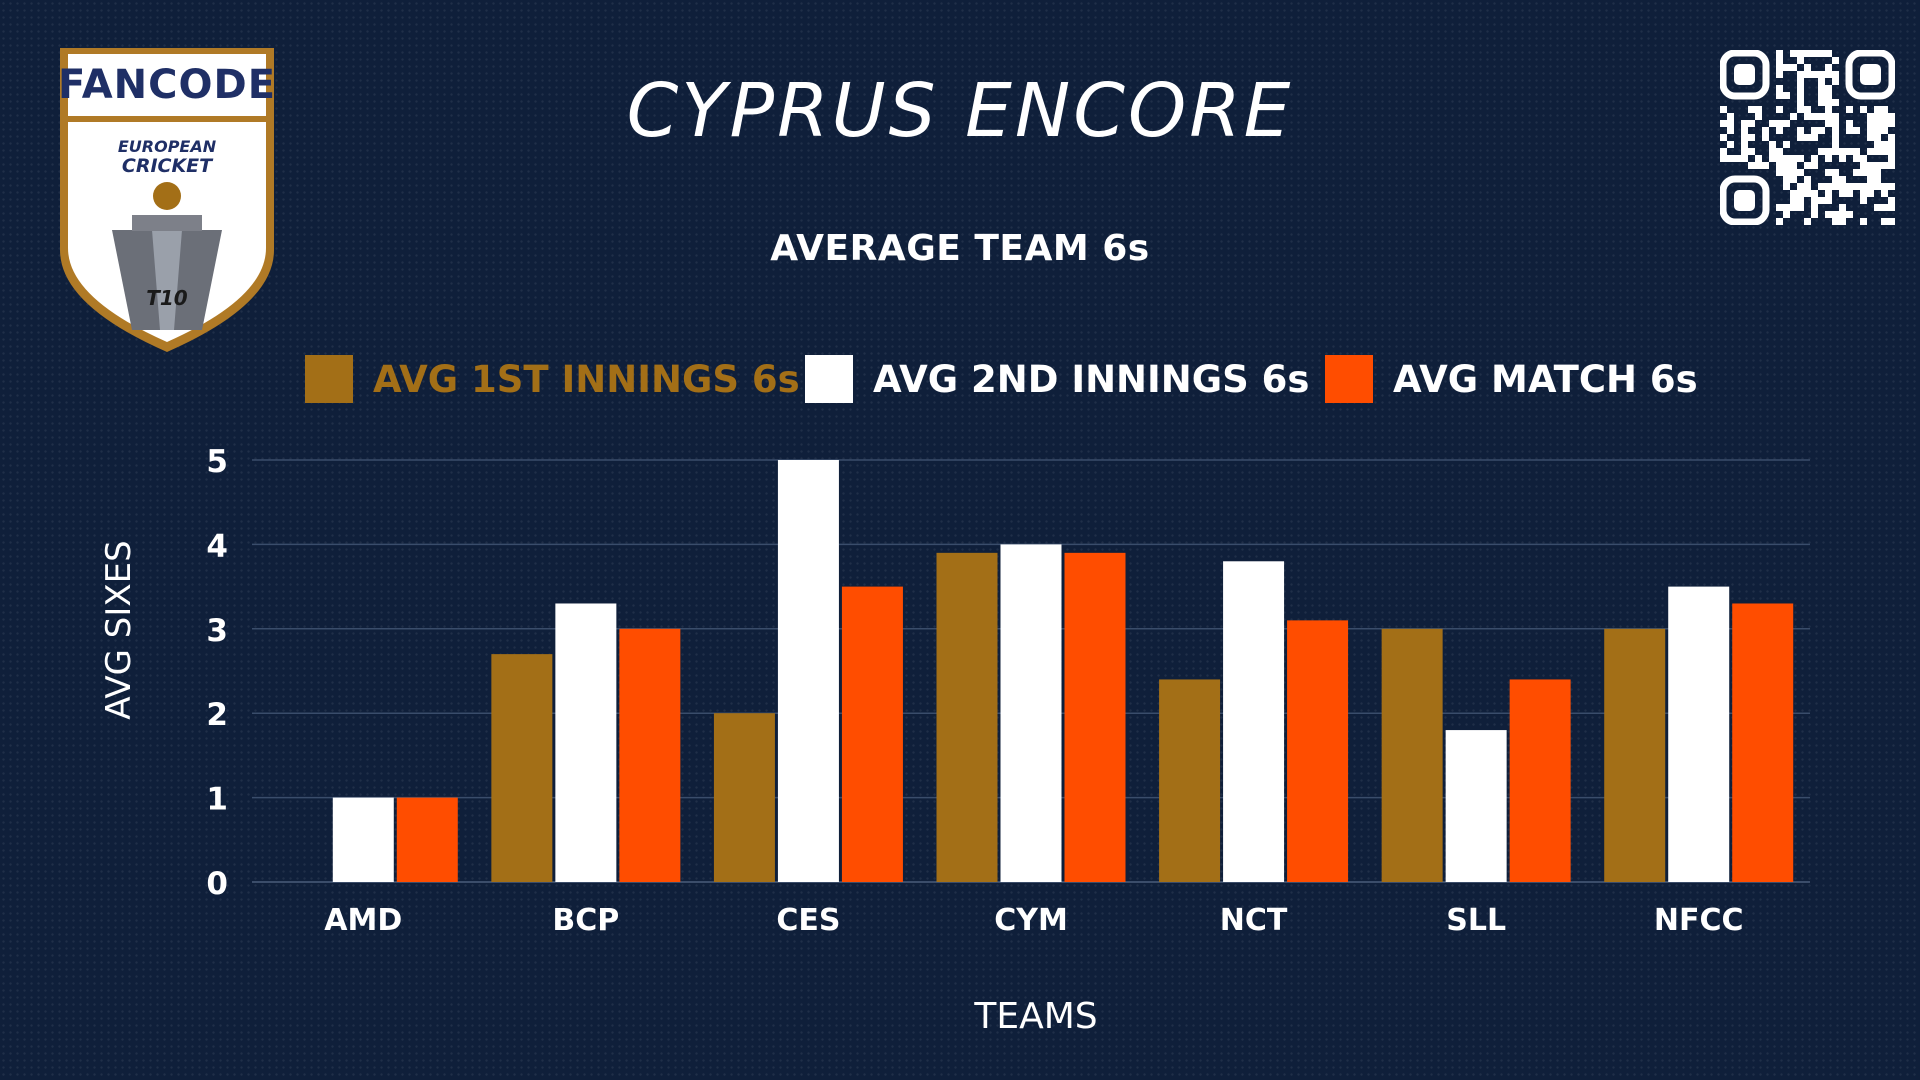 This screenshot has width=1920, height=1080. What do you see at coordinates (1035, 1016) in the screenshot?
I see `x-axis-label: TEAMS` at bounding box center [1035, 1016].